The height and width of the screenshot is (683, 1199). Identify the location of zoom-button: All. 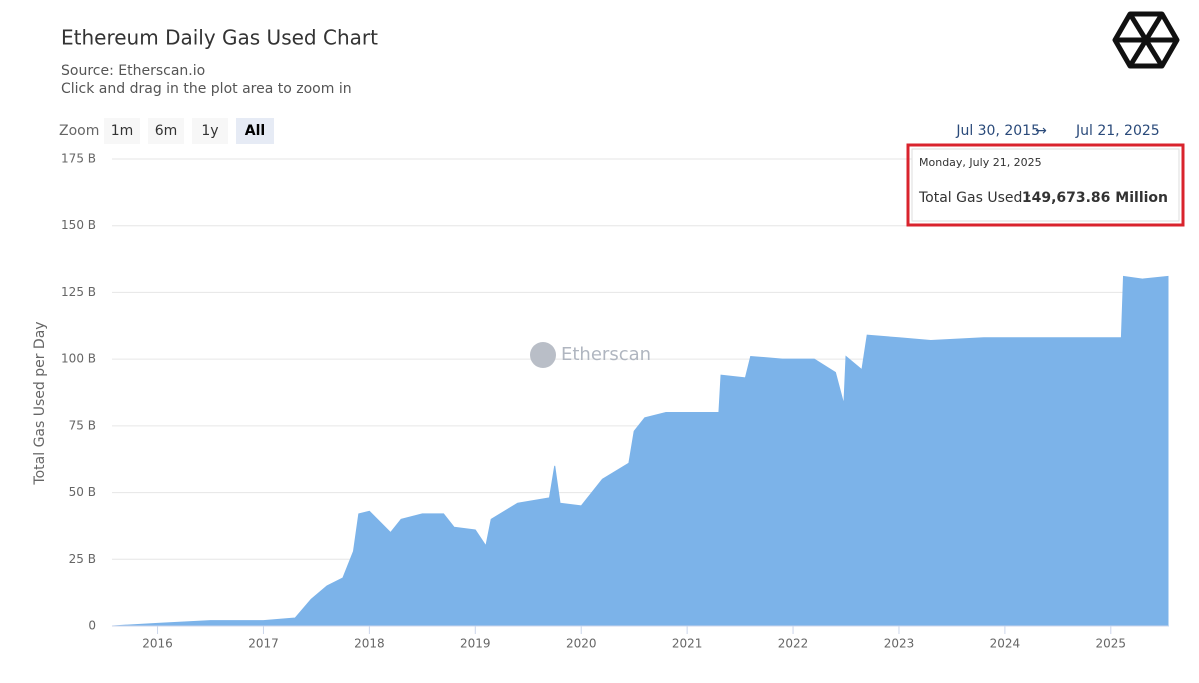
(255, 131).